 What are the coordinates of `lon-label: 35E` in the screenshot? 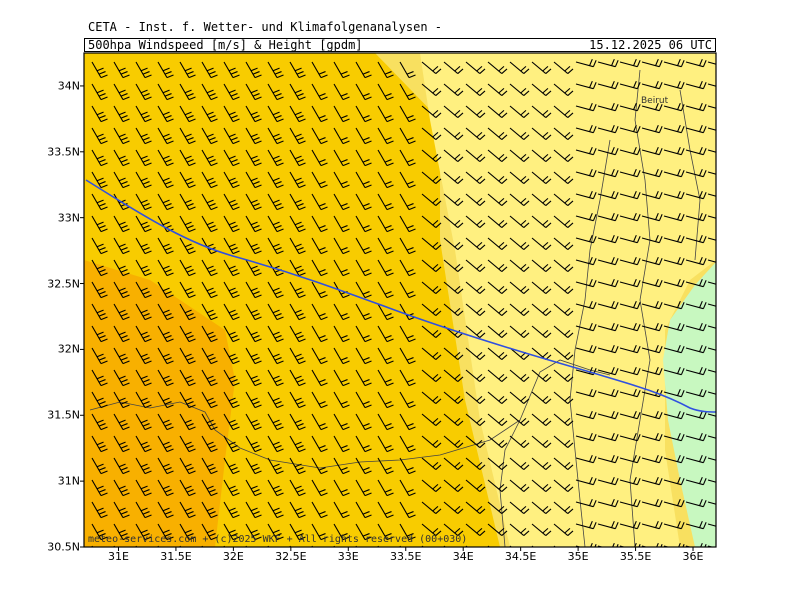 It's located at (578, 556).